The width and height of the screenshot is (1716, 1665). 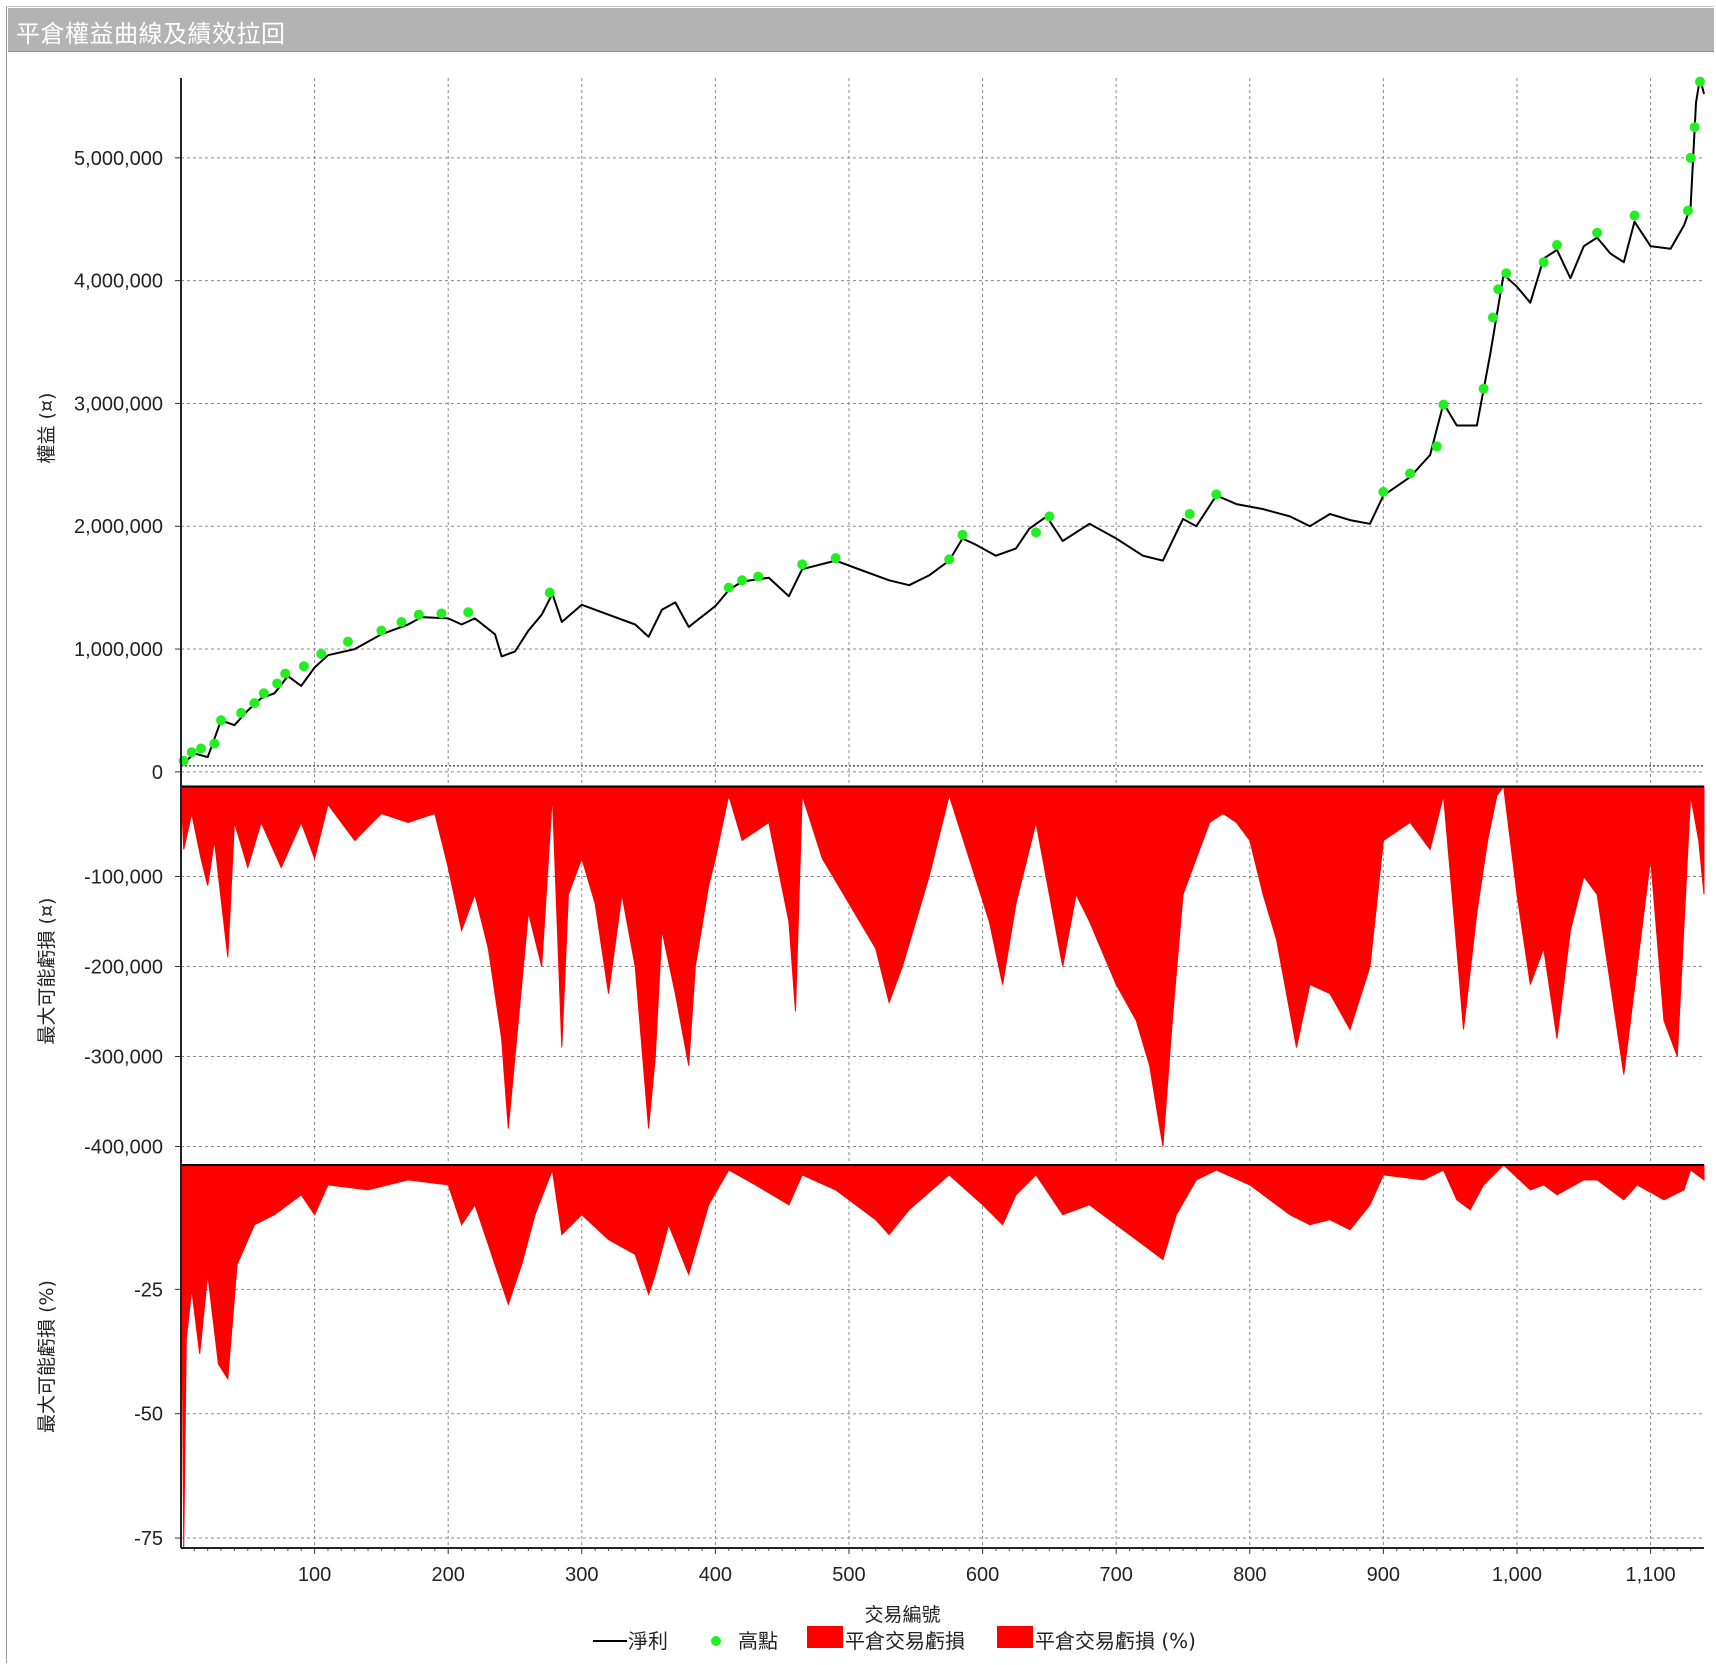 I want to click on y-tick-label: -200,000, so click(x=123, y=968).